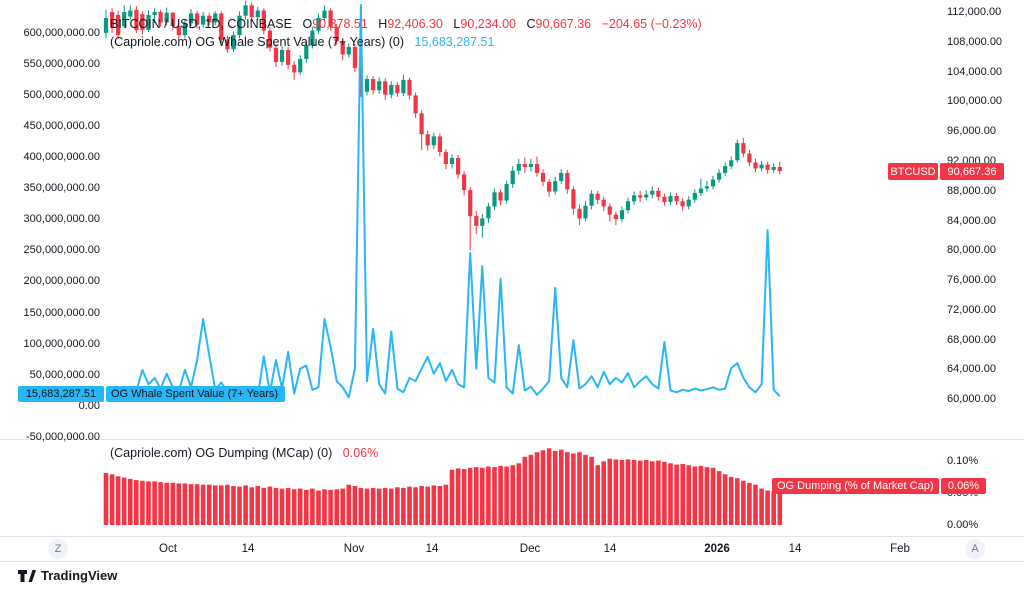 This screenshot has height=595, width=1024. Describe the element at coordinates (457, 24) in the screenshot. I see `low-label: L` at that location.